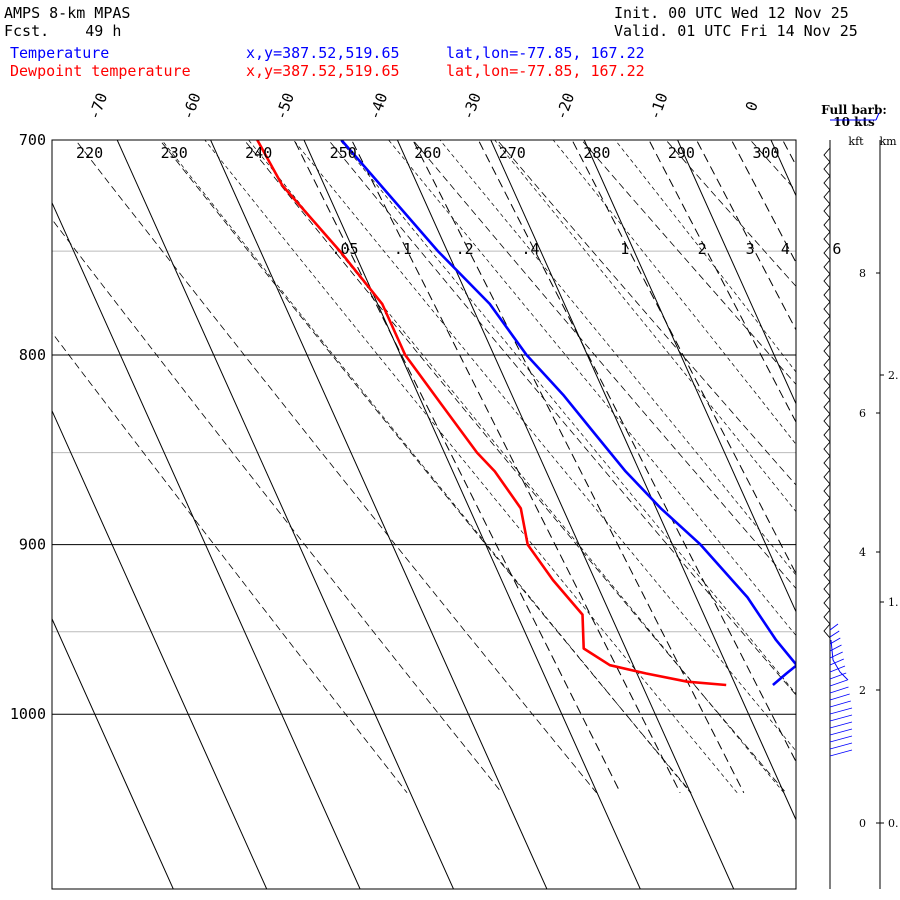 The width and height of the screenshot is (900, 900). I want to click on mixing-ratio-label: .2, so click(465, 249).